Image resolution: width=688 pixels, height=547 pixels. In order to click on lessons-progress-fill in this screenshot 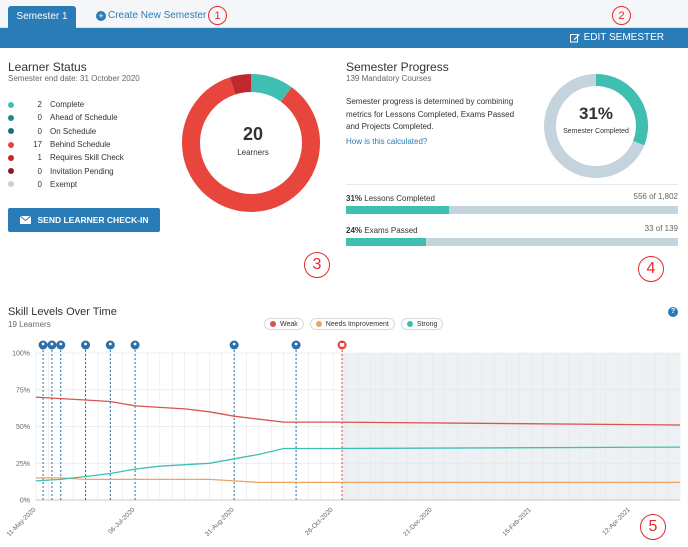, I will do `click(397, 210)`.